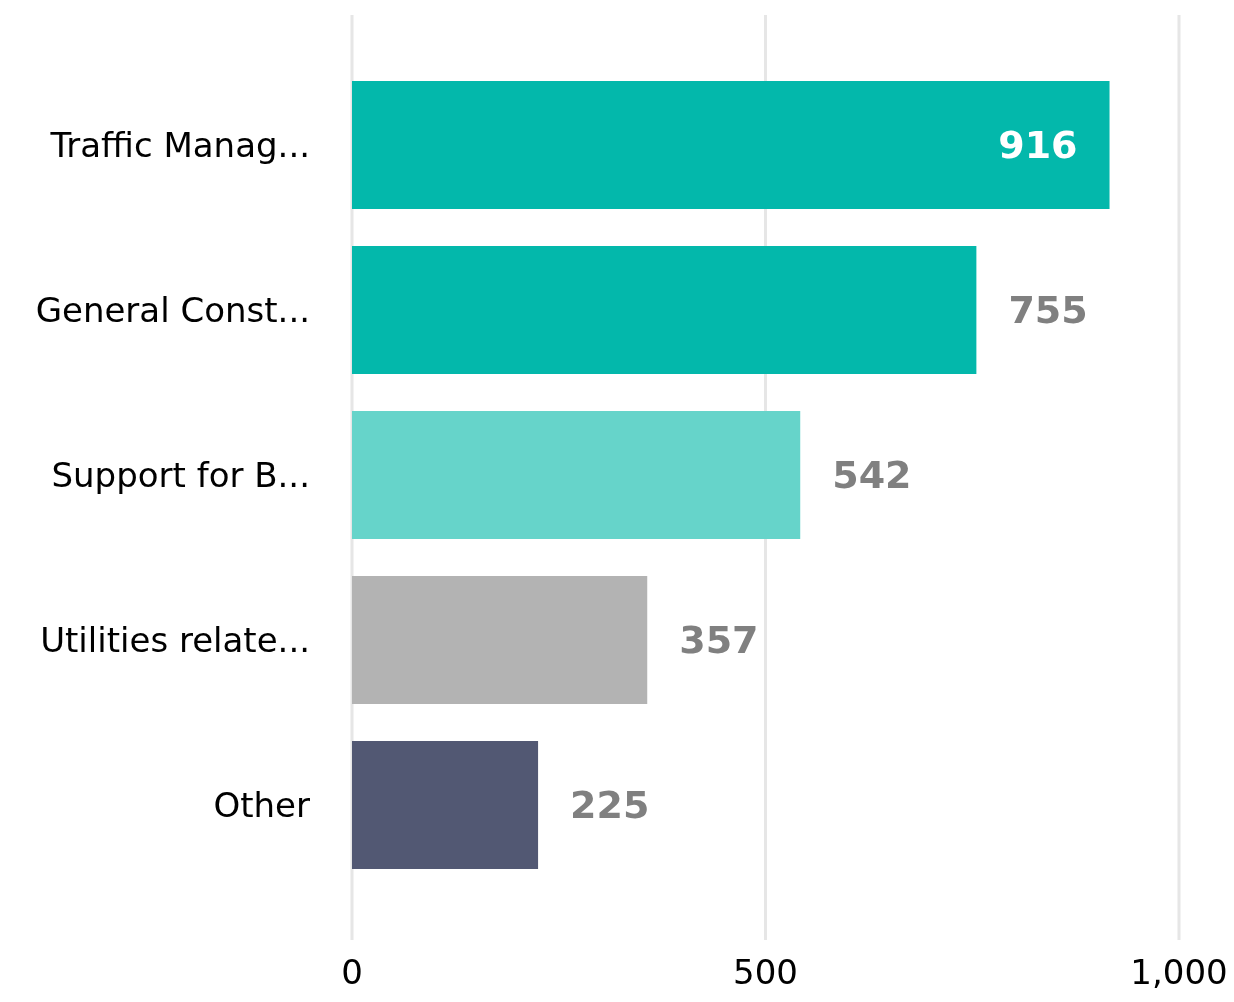 The width and height of the screenshot is (1234, 1002). I want to click on x-tick-label: 500, so click(765, 972).